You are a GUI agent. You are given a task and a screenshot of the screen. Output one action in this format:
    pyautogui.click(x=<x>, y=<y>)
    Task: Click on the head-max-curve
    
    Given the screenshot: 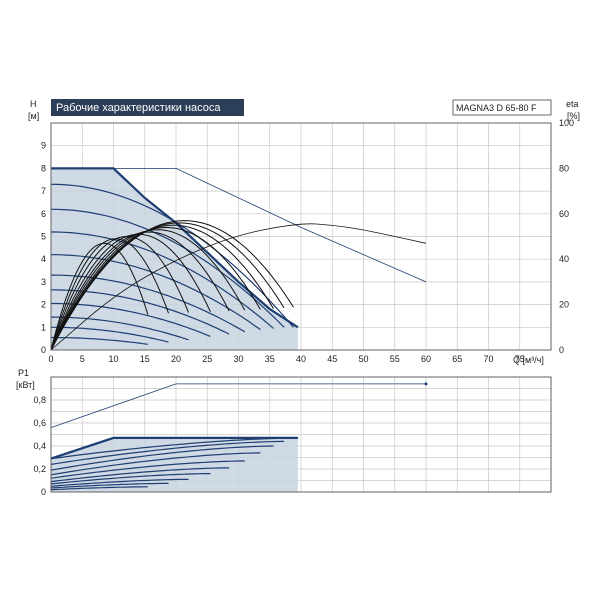 What is the action you would take?
    pyautogui.click(x=175, y=248)
    